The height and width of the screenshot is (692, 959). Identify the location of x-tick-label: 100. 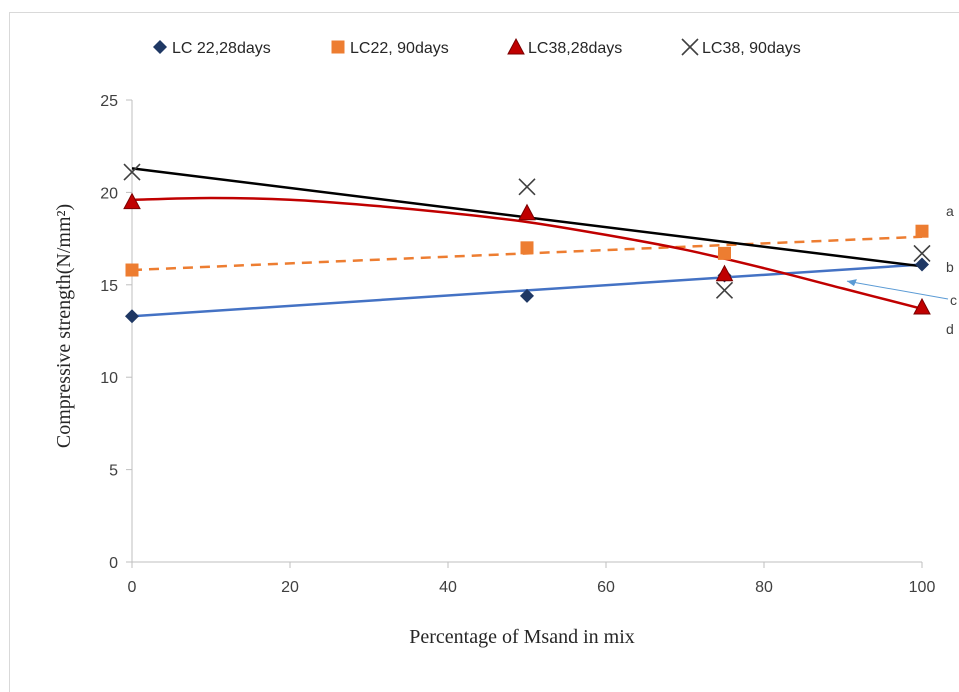
(922, 587).